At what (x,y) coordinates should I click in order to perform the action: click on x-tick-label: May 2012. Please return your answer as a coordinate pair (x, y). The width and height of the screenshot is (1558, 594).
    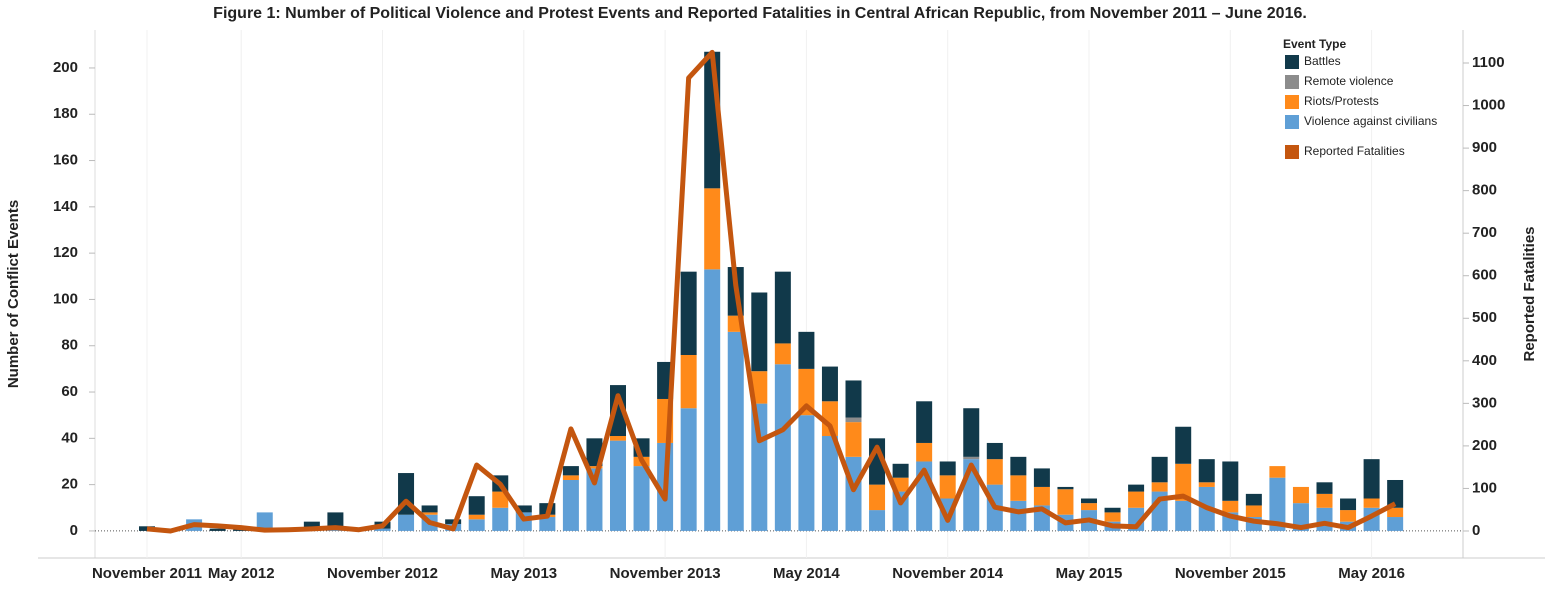
    Looking at the image, I should click on (241, 573).